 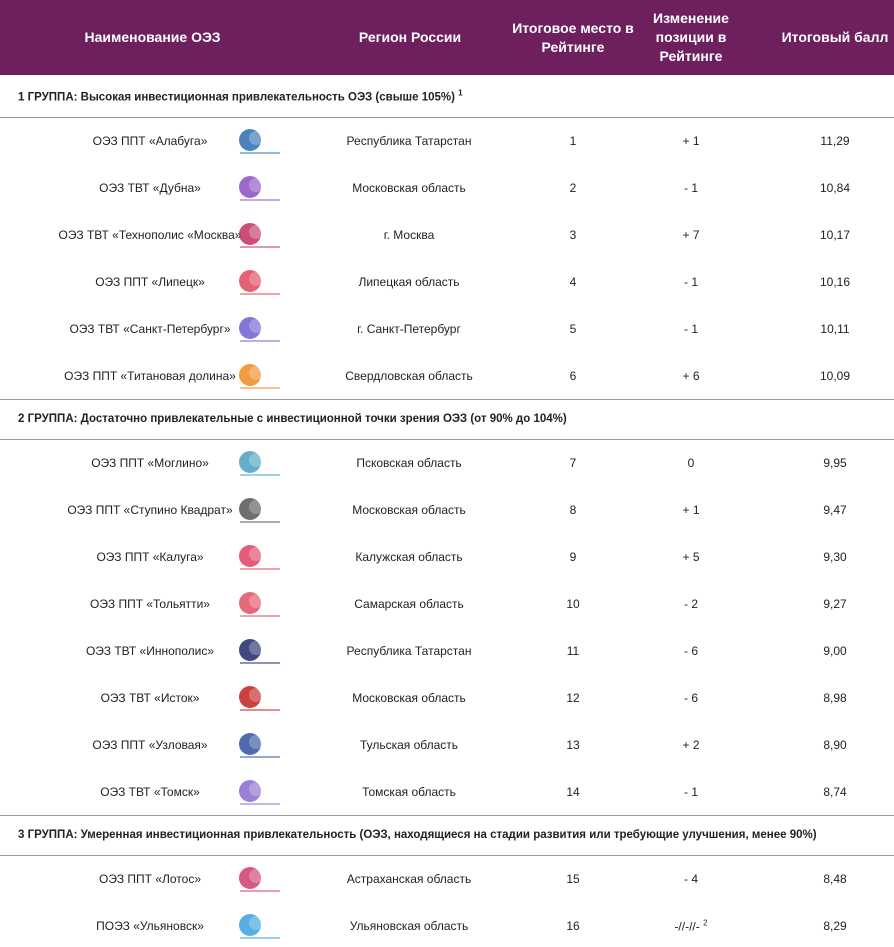 I want to click on region: Астраханская область, so click(x=409, y=878).